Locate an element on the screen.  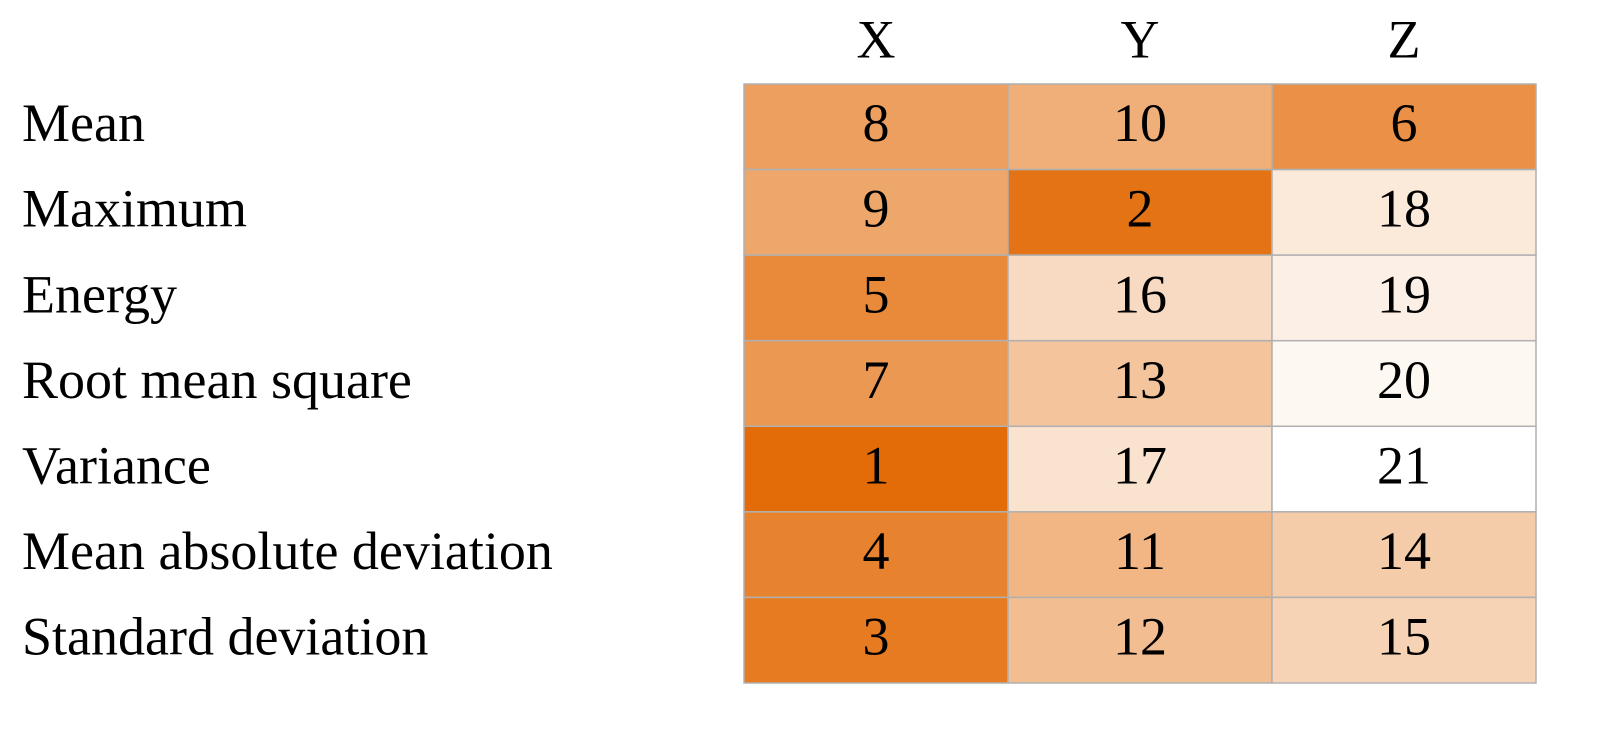
column-header: X is located at coordinates (876, 39).